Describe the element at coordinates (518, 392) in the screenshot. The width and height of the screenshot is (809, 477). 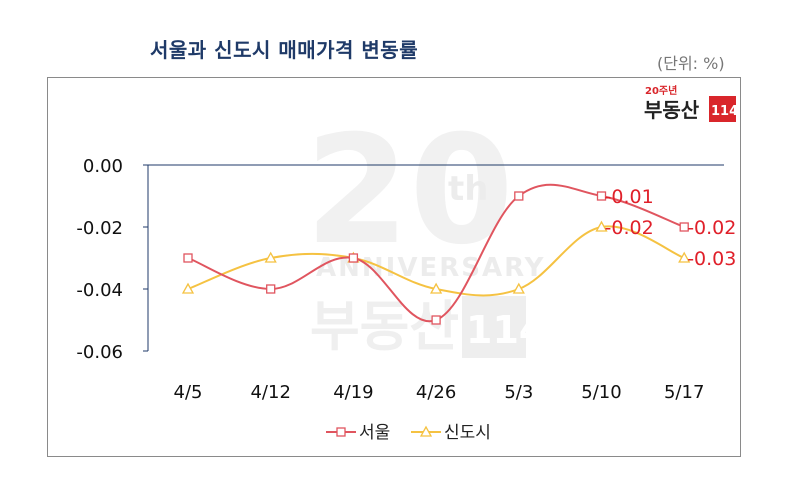
I see `x-tick-label: 5/3` at that location.